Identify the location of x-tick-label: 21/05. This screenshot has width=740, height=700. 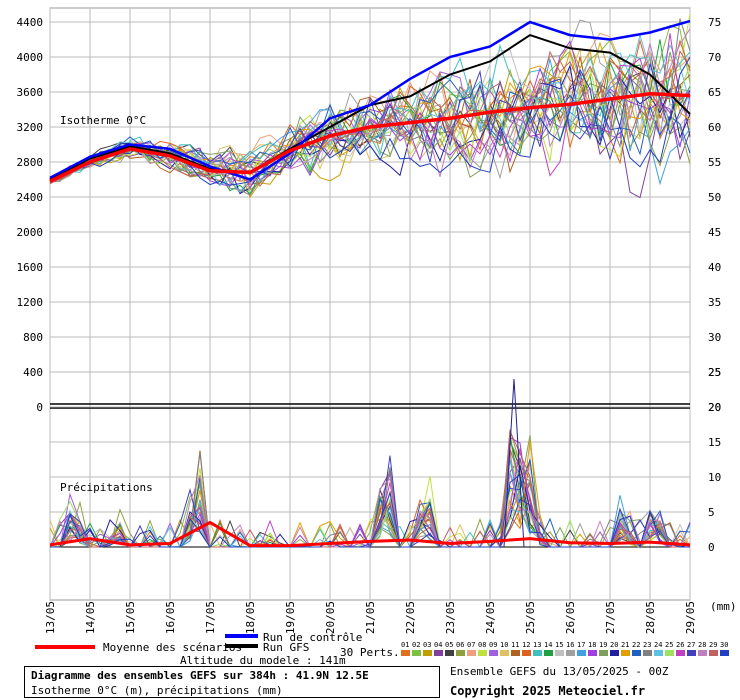
(370, 617).